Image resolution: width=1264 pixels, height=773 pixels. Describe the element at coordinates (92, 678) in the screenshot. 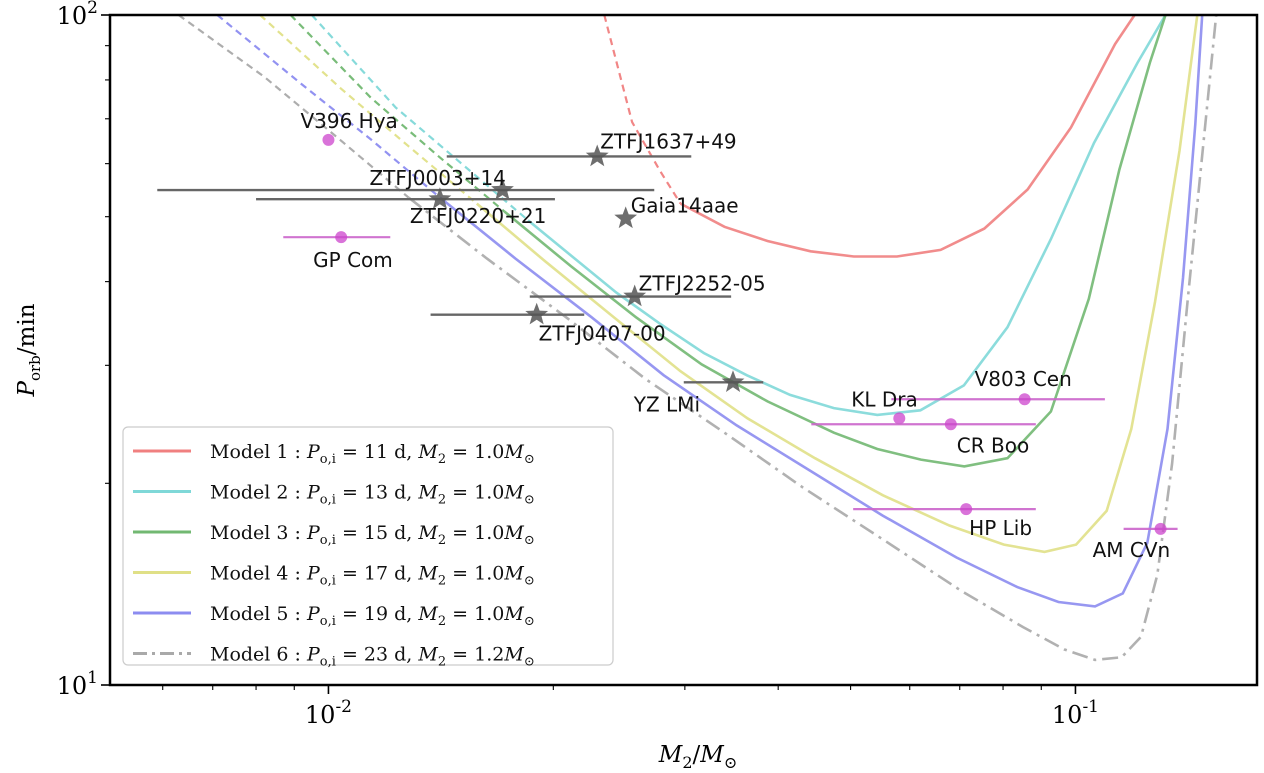

I see `y-tick-label-exponent: 1` at that location.